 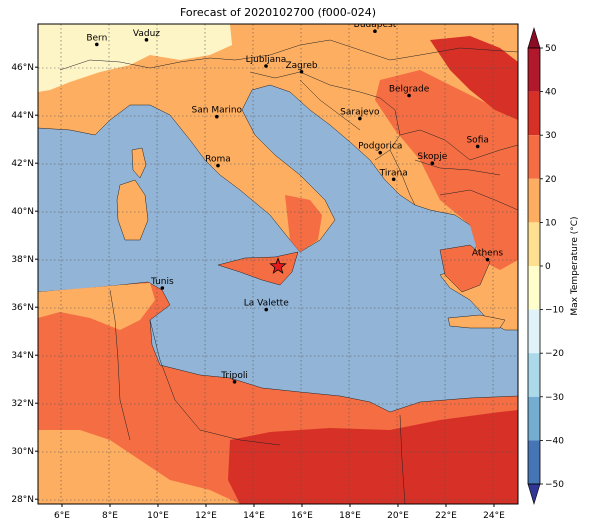 I want to click on land-crete, so click(x=476, y=321).